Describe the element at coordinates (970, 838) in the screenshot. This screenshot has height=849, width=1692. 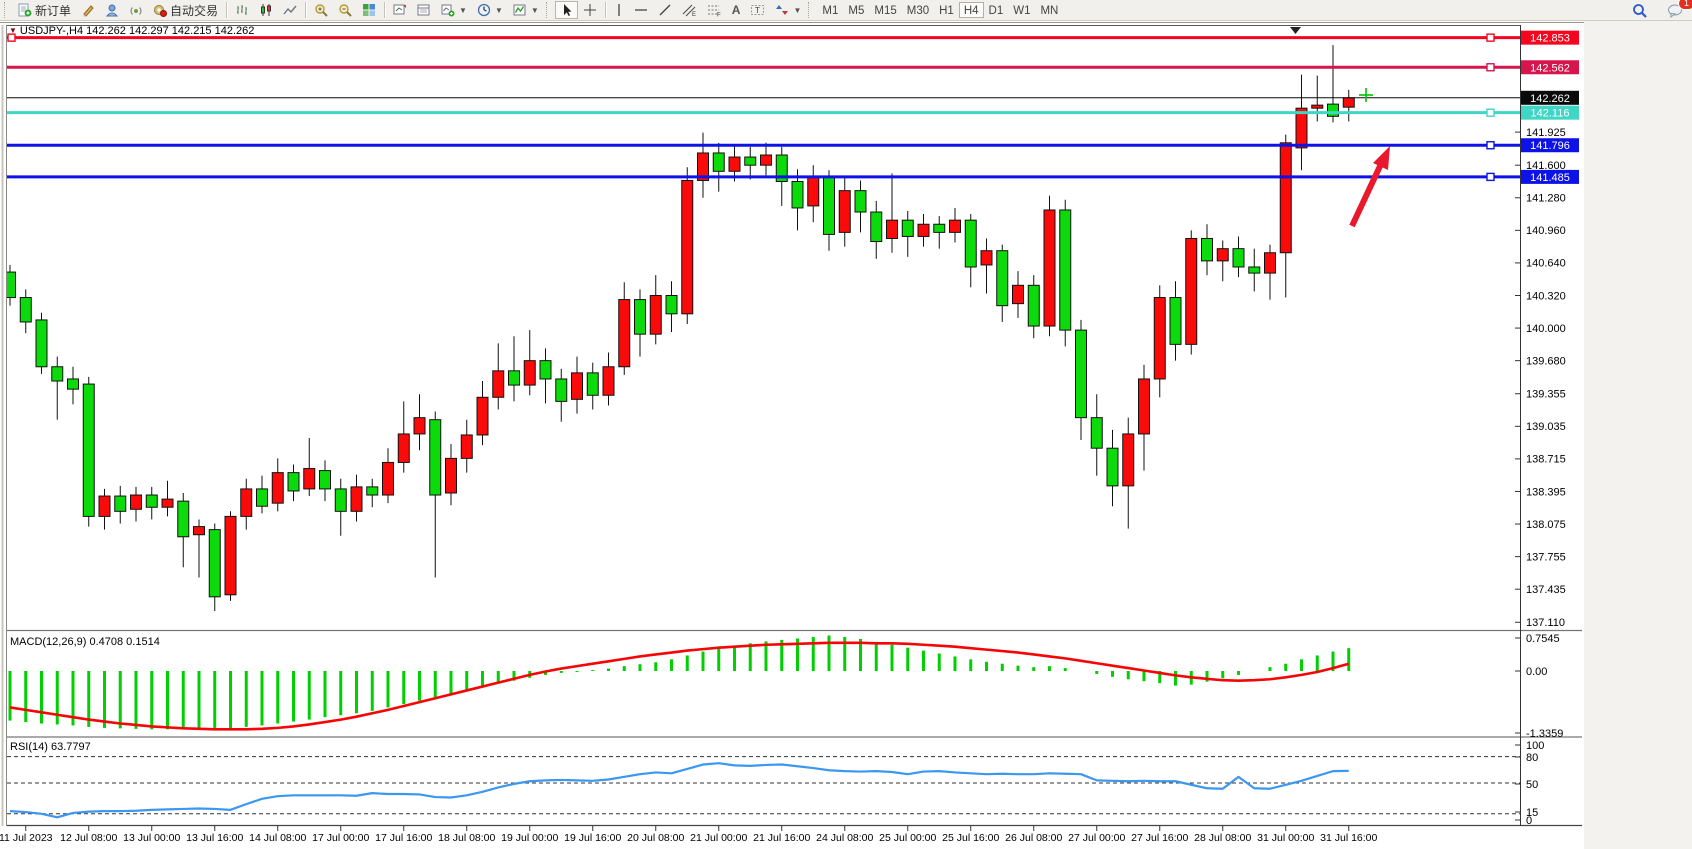
I see `svg-text: 25 Jul 16:00` at that location.